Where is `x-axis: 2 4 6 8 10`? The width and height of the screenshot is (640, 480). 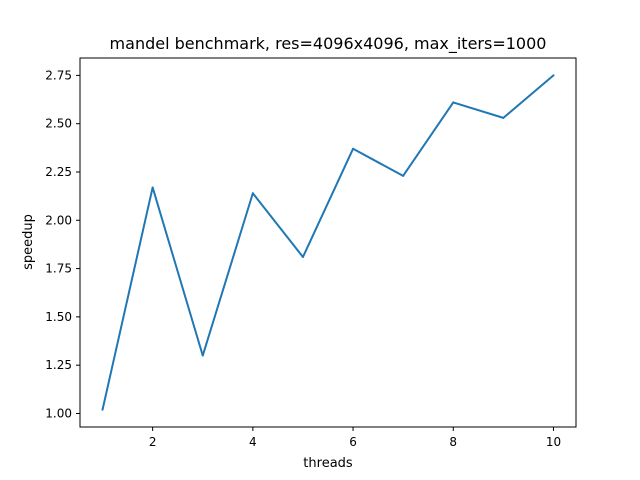 x-axis: 2 4 6 8 10 is located at coordinates (355, 438).